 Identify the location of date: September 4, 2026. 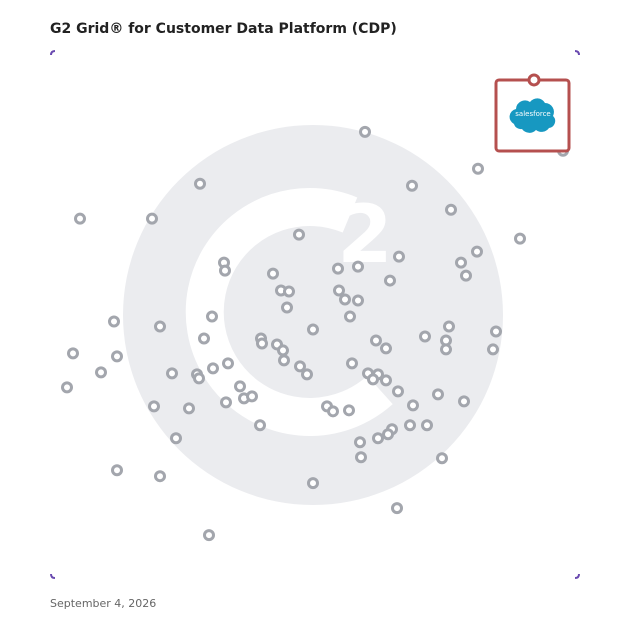
(103, 603).